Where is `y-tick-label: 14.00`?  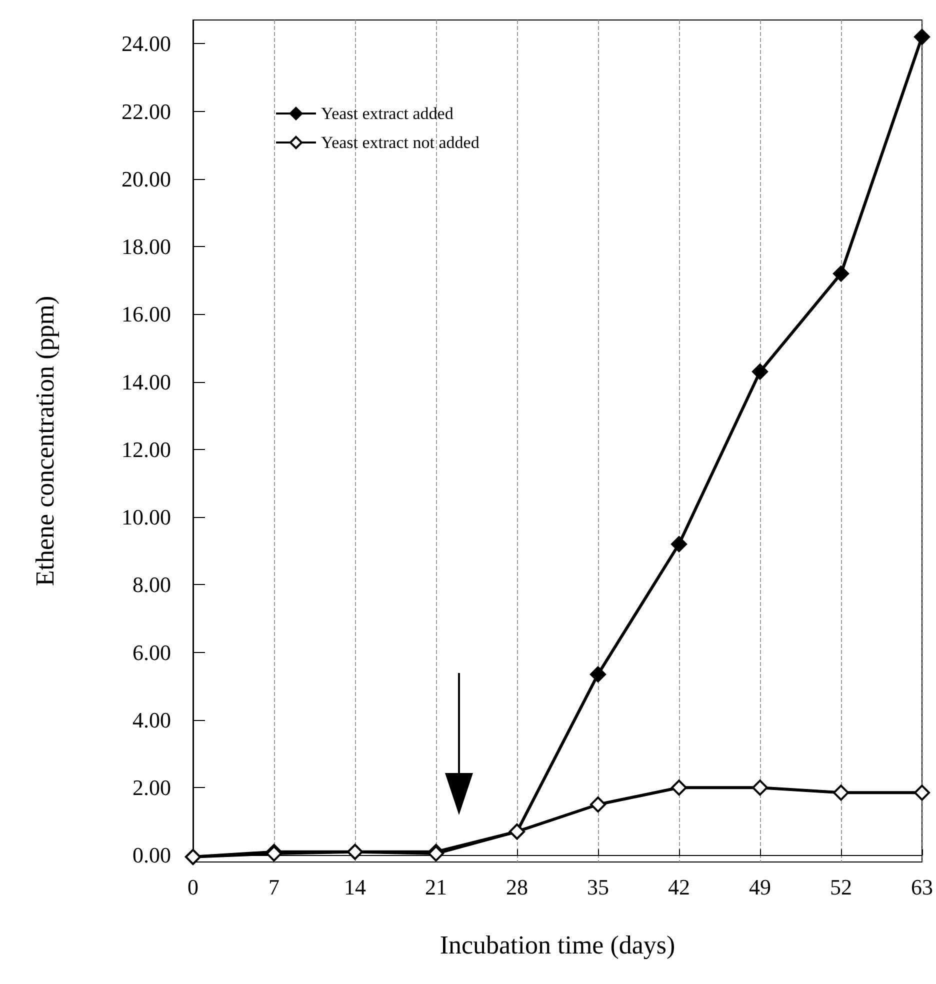 y-tick-label: 14.00 is located at coordinates (146, 381).